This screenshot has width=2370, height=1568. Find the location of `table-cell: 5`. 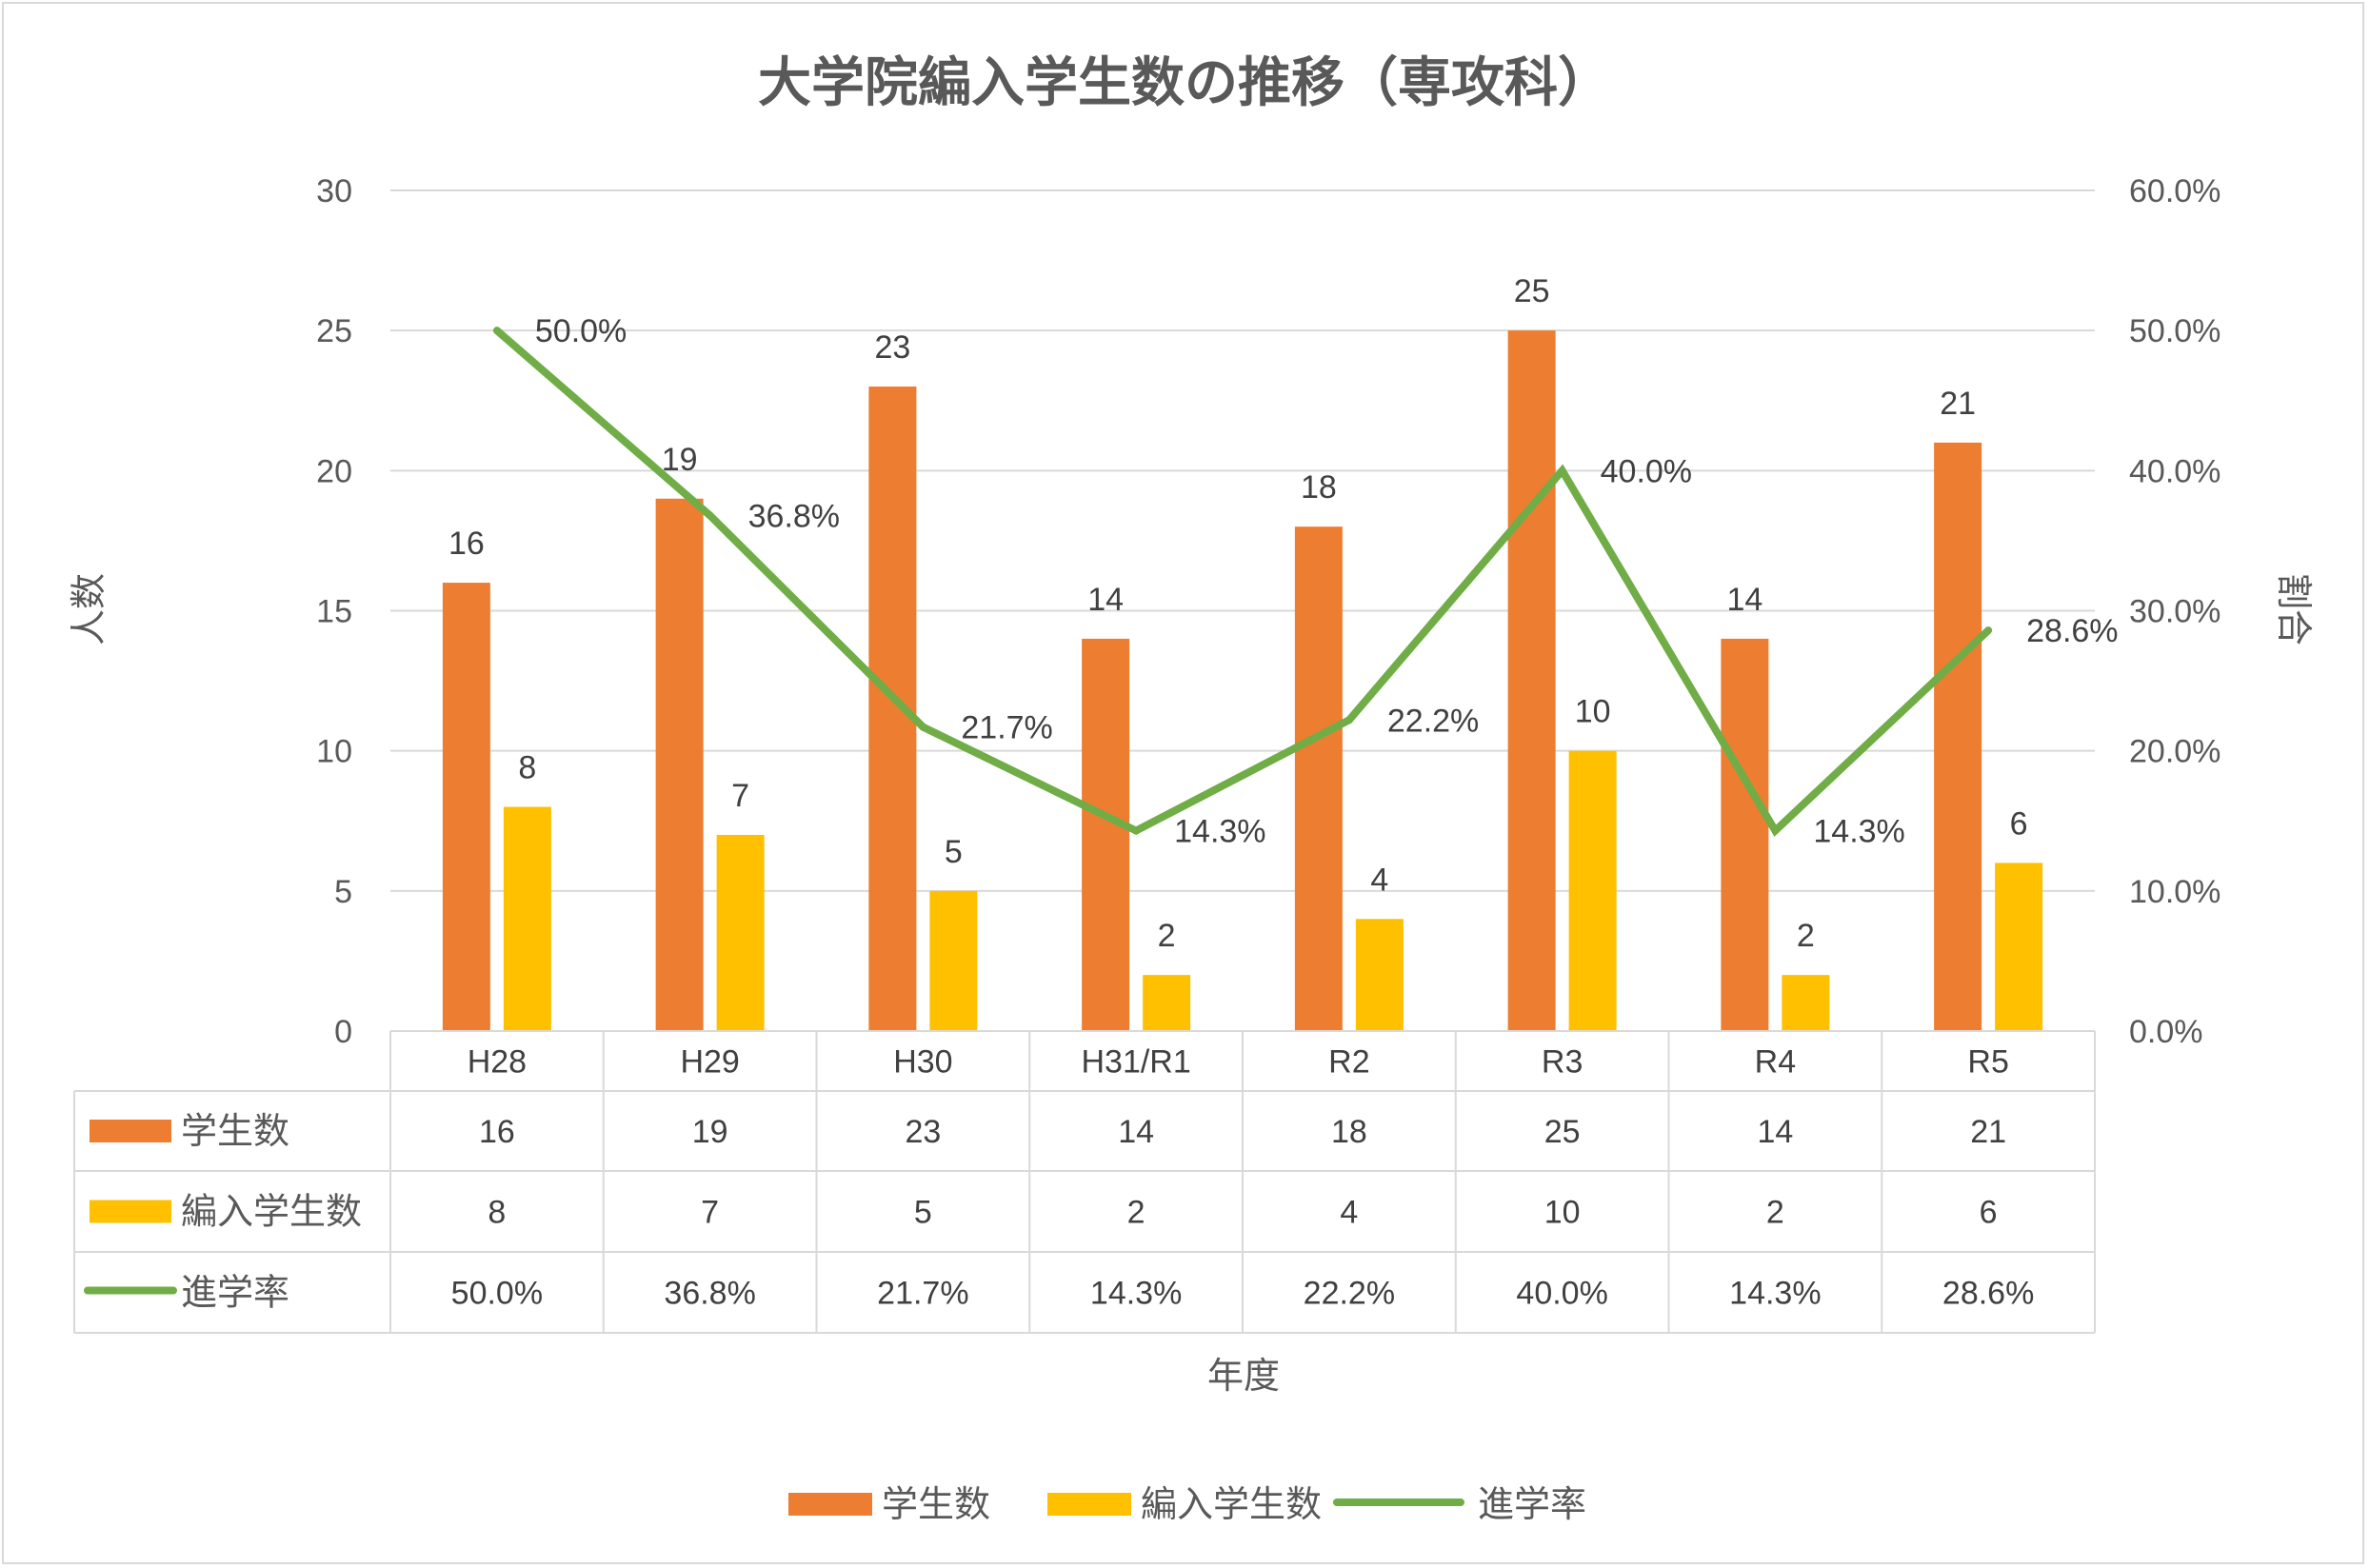

table-cell: 5 is located at coordinates (923, 1213).